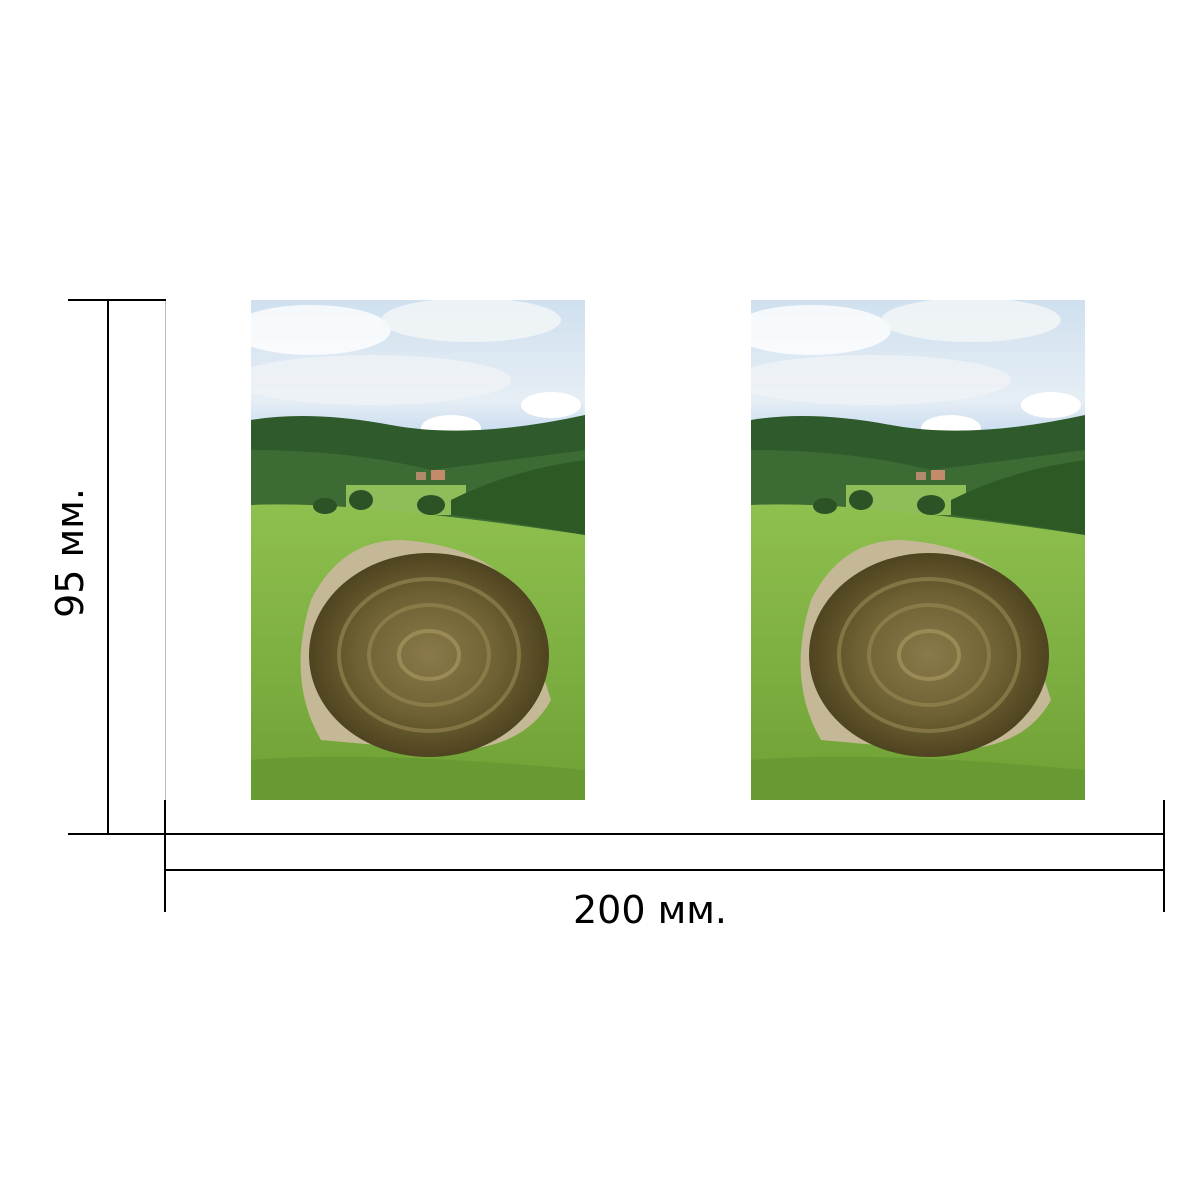 This screenshot has width=1200, height=1200. What do you see at coordinates (665, 870) in the screenshot?
I see `horizontal-dimension-bottom-line` at bounding box center [665, 870].